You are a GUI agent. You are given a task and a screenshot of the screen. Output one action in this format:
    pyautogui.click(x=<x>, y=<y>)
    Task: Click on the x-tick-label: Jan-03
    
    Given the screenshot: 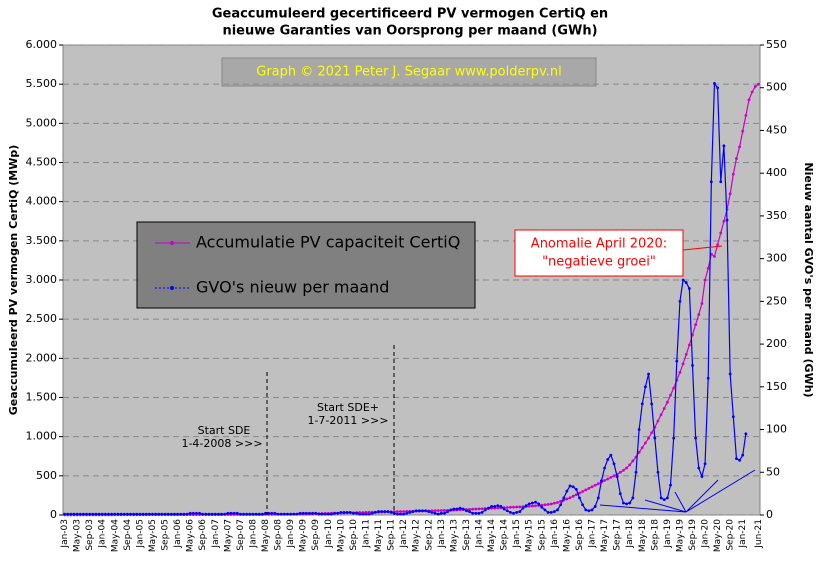 What is the action you would take?
    pyautogui.click(x=65, y=534)
    